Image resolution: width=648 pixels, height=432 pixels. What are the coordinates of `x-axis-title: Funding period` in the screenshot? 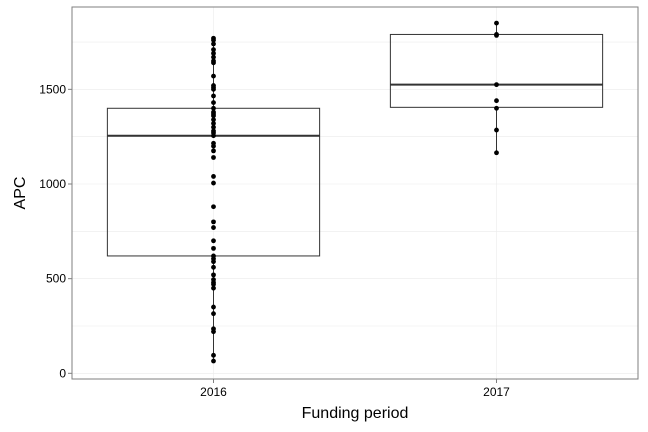 It's located at (355, 413).